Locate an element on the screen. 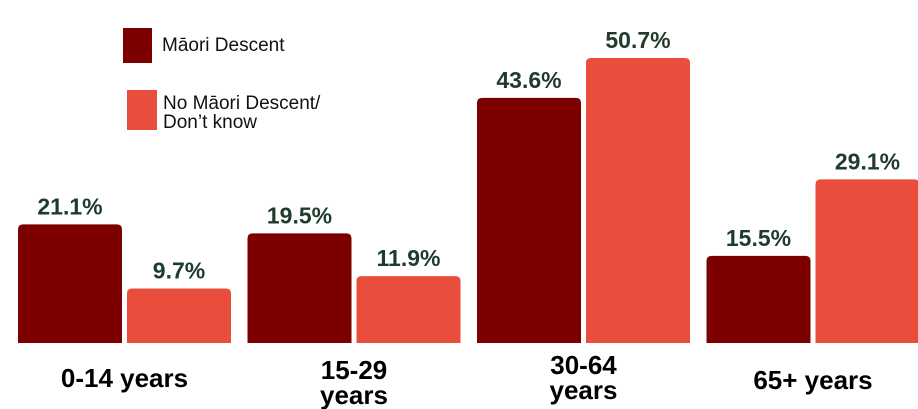 The height and width of the screenshot is (409, 918). legend-label: No Māori Descent/ Don’t know is located at coordinates (242, 113).